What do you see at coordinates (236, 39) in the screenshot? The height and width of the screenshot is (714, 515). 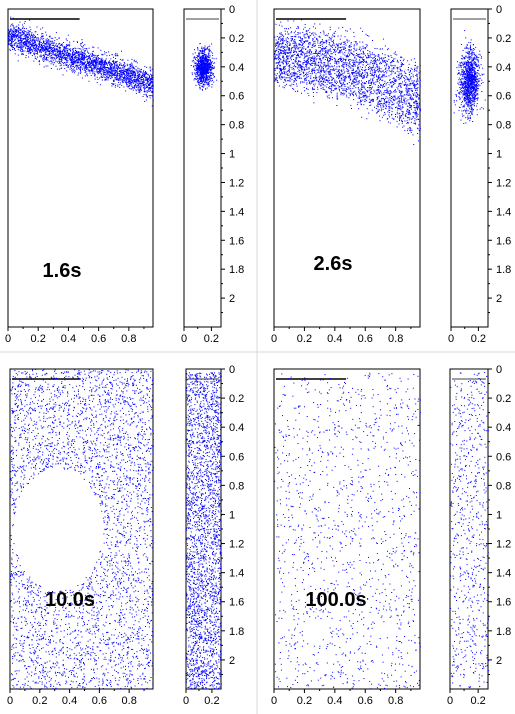 I see `y-tick-label: 0.2` at bounding box center [236, 39].